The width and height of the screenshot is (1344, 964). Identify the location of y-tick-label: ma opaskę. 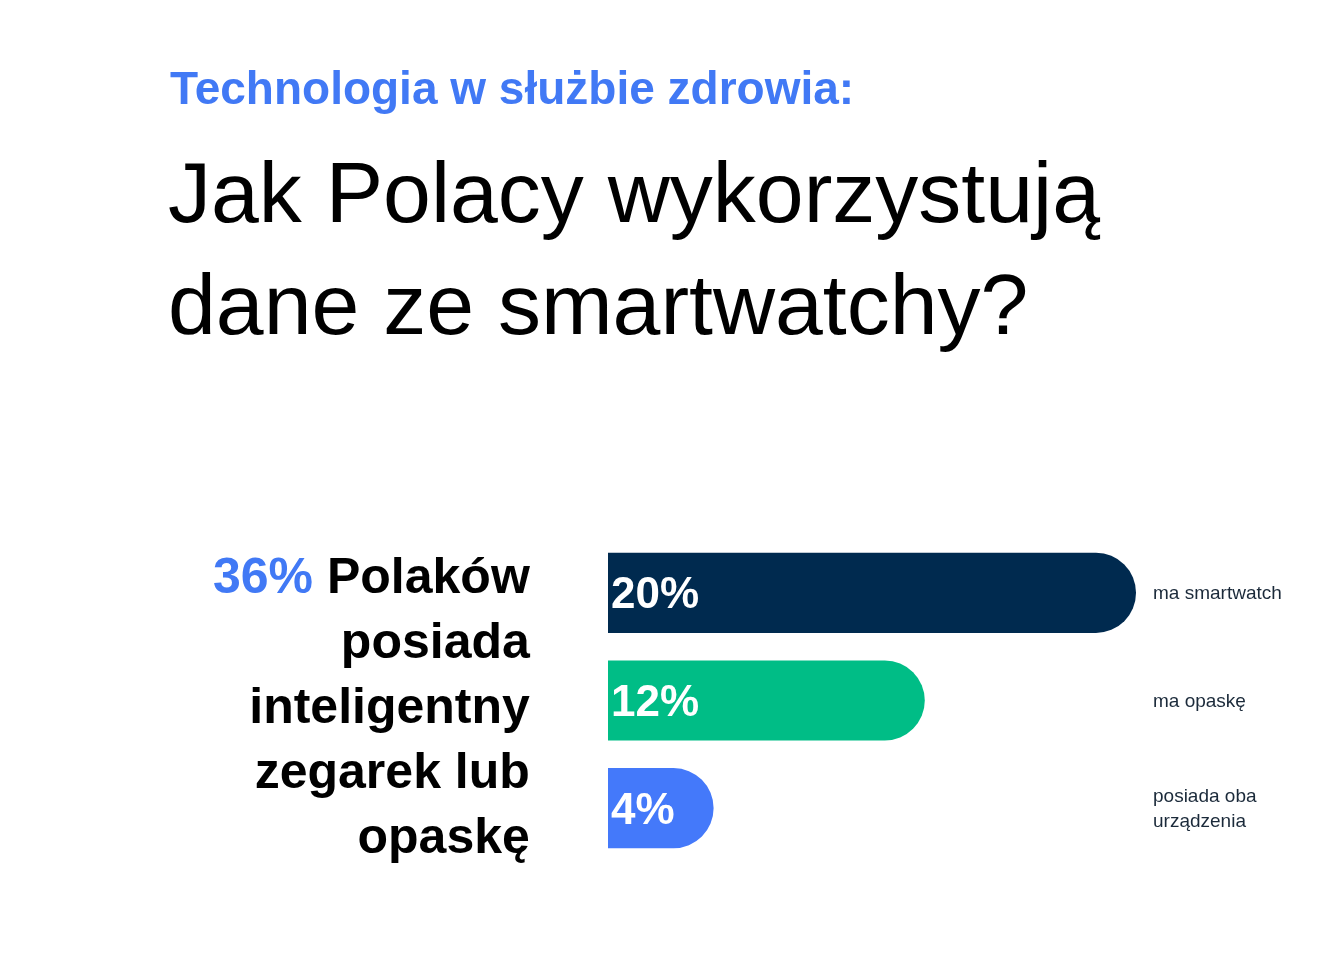
(1199, 701).